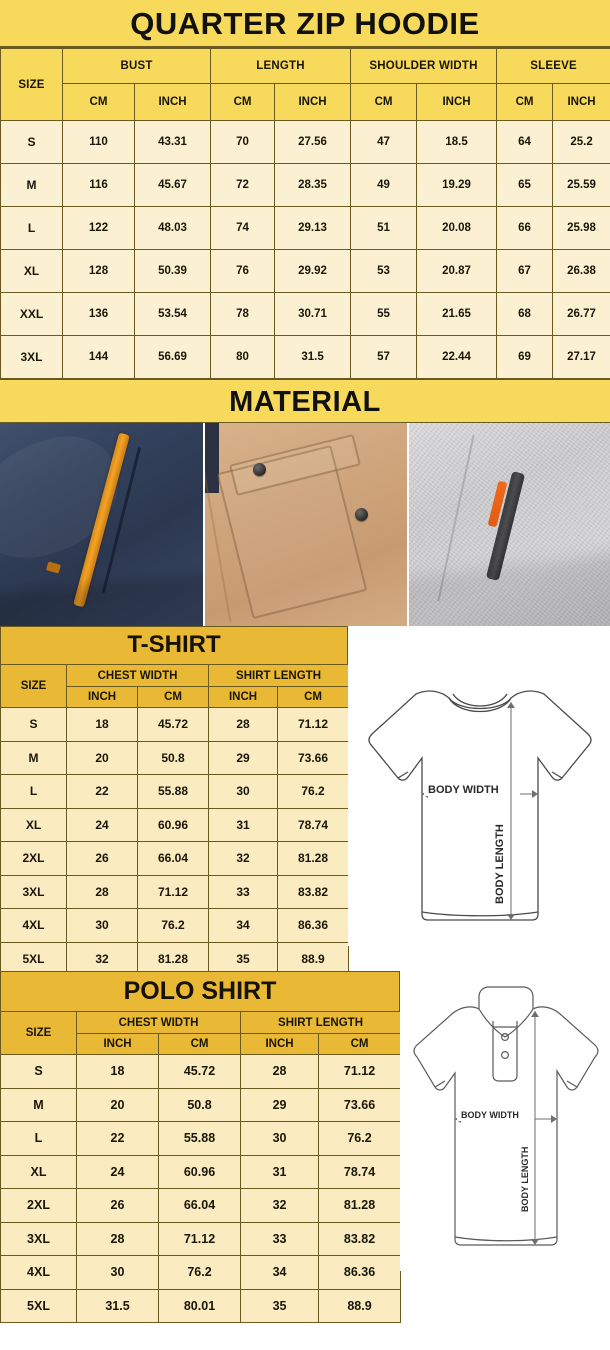 The height and width of the screenshot is (1350, 610). Describe the element at coordinates (581, 228) in the screenshot. I see `hoodie-sleeve-in-cell: 25.98` at that location.